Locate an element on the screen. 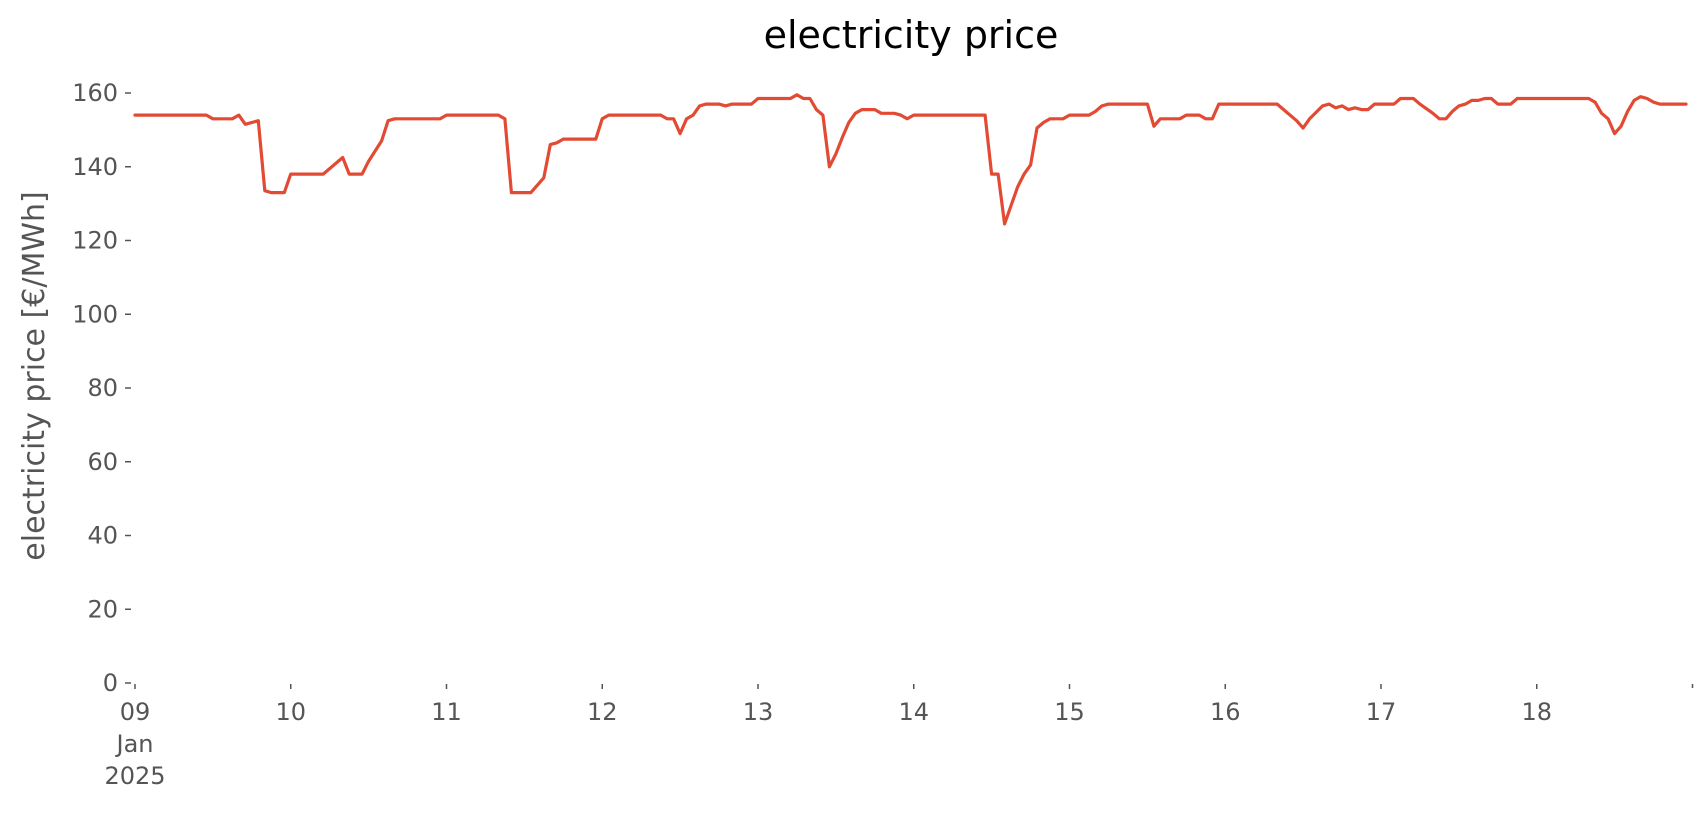 Image resolution: width=1706 pixels, height=815 pixels. y-tick-label: 60 is located at coordinates (102, 462).